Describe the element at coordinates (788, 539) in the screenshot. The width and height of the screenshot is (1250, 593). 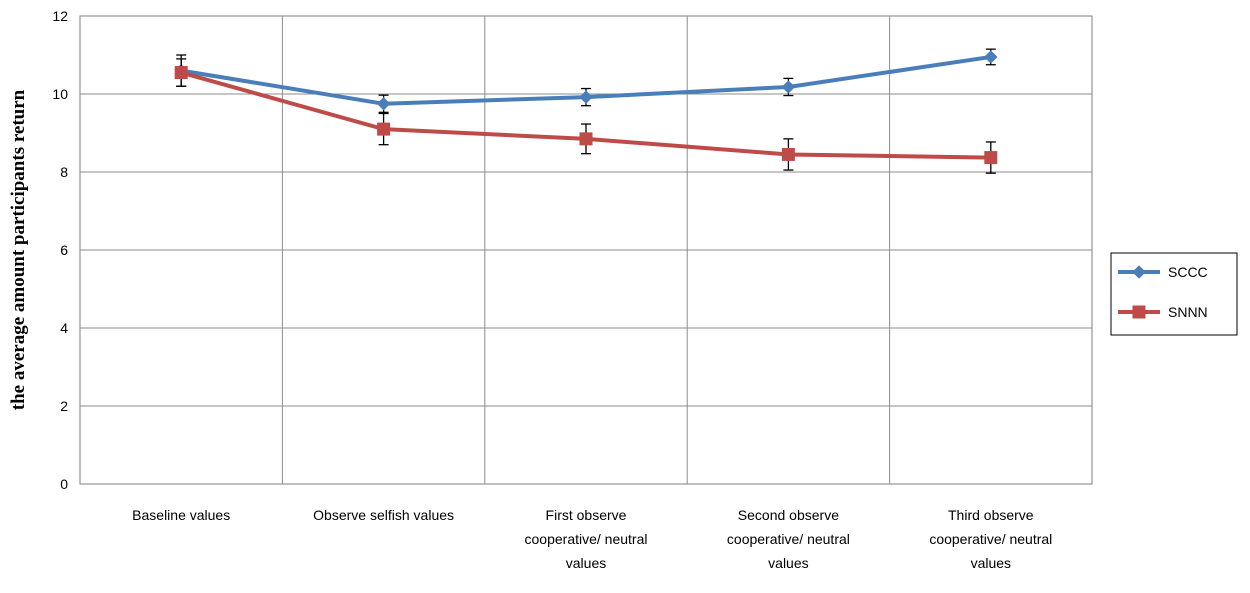
I see `x-category-label: Second observe cooperative/ neutral values` at that location.